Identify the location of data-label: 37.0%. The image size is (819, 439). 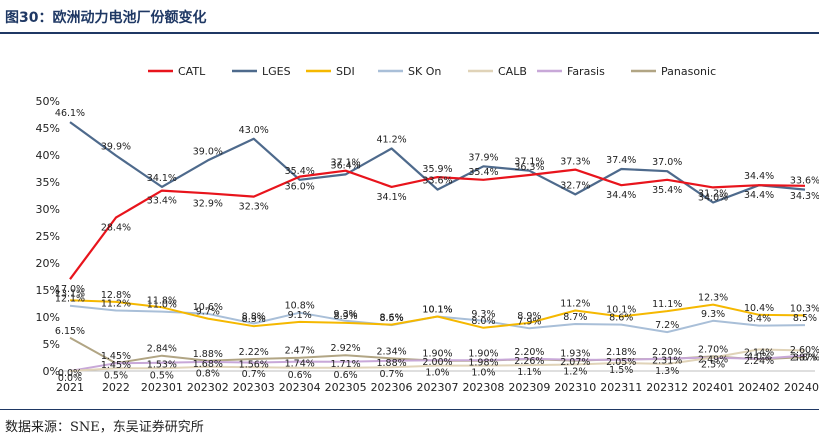
(667, 162).